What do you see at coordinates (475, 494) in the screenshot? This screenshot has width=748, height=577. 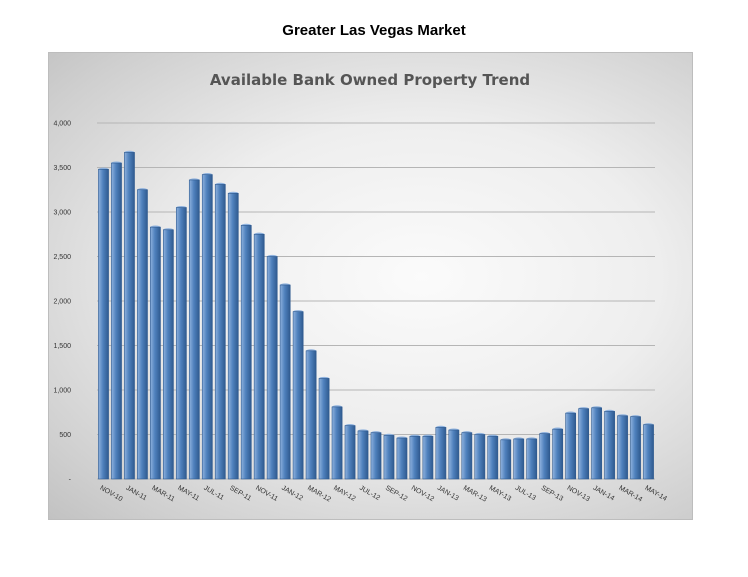 I see `x-tick-label: MAR-13` at bounding box center [475, 494].